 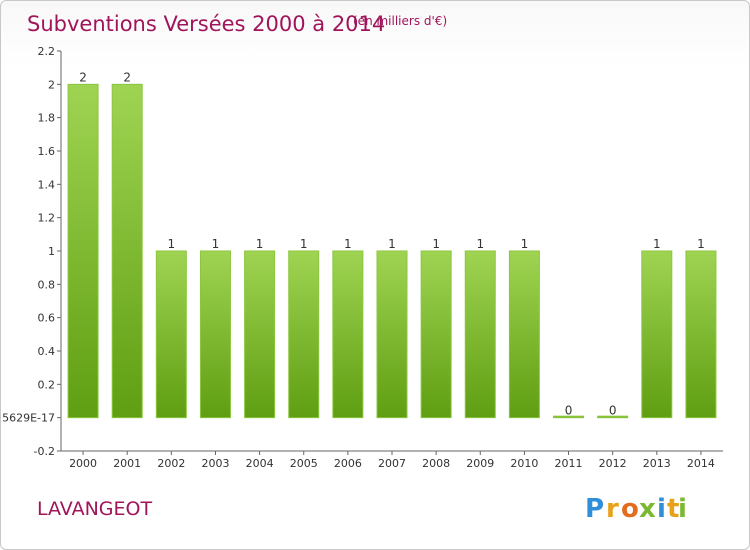 I want to click on bar-2004, so click(x=260, y=334).